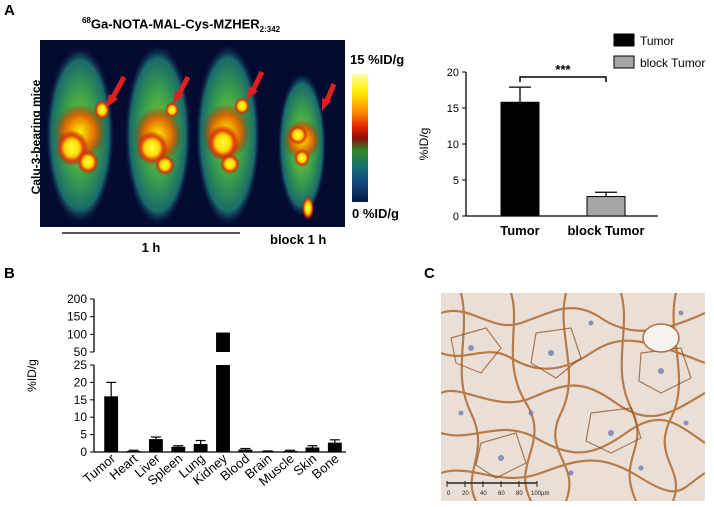 The height and width of the screenshot is (507, 714). What do you see at coordinates (77, 334) in the screenshot?
I see `y-tick-label: 100` at bounding box center [77, 334].